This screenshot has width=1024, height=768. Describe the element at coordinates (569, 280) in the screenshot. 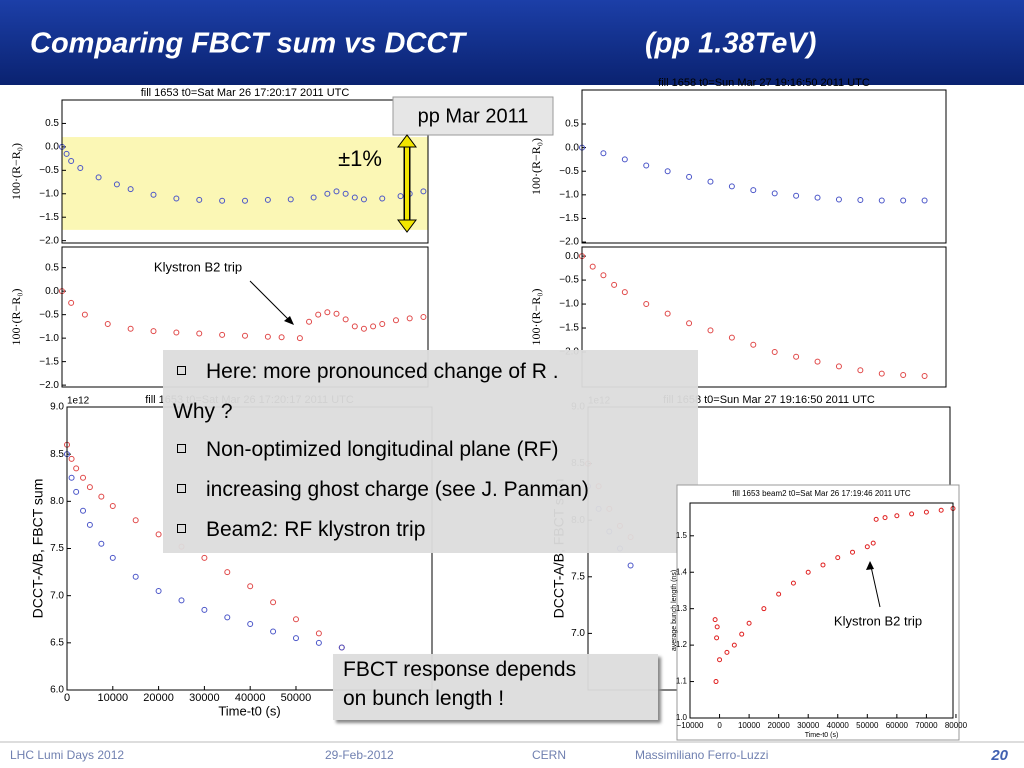

I see `y-tick-label: −0.5` at that location.